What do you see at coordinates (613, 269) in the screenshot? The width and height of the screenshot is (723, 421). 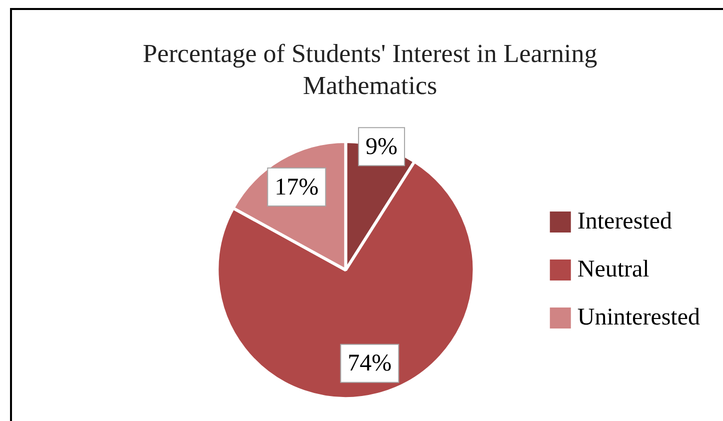 I see `legend-label: Neutral` at bounding box center [613, 269].